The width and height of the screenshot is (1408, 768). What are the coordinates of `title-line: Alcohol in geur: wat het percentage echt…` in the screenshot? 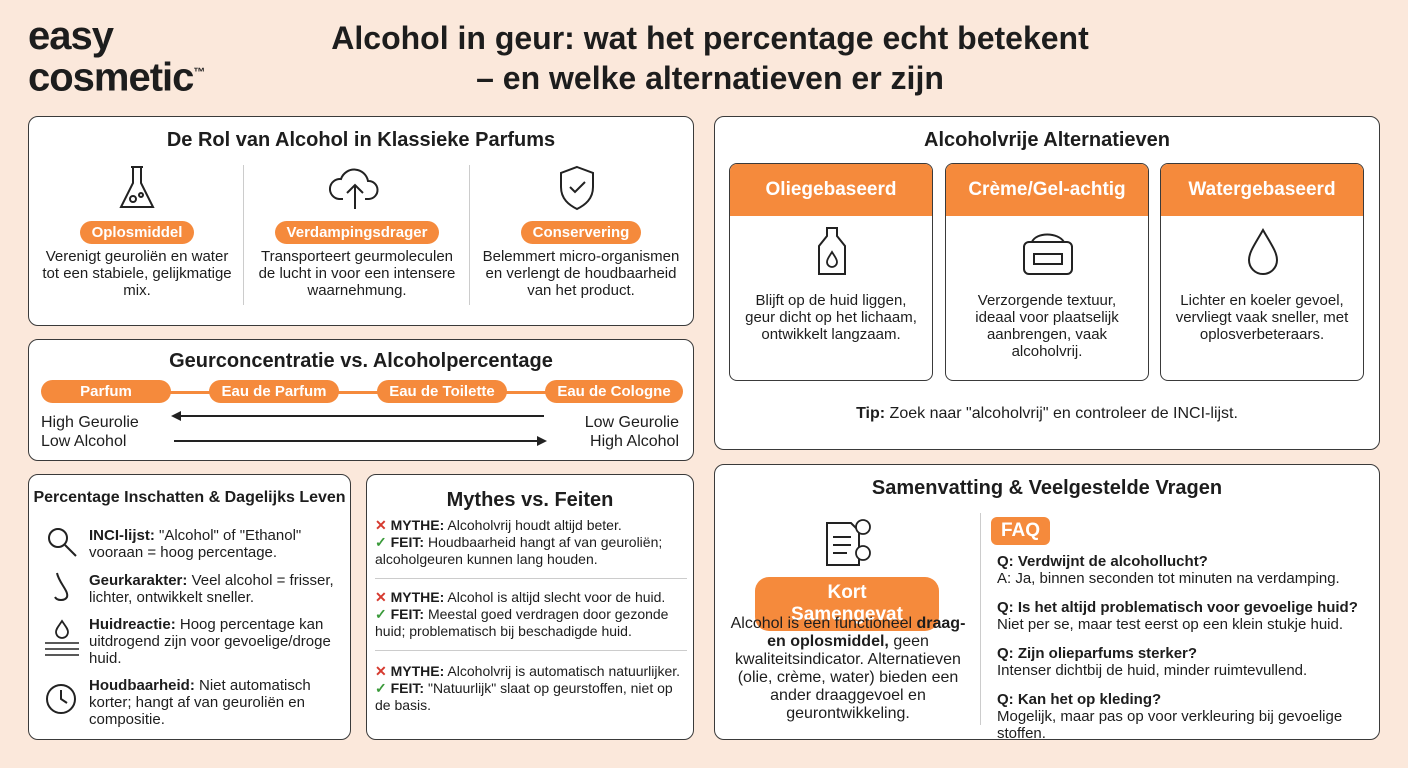 It's located at (710, 38).